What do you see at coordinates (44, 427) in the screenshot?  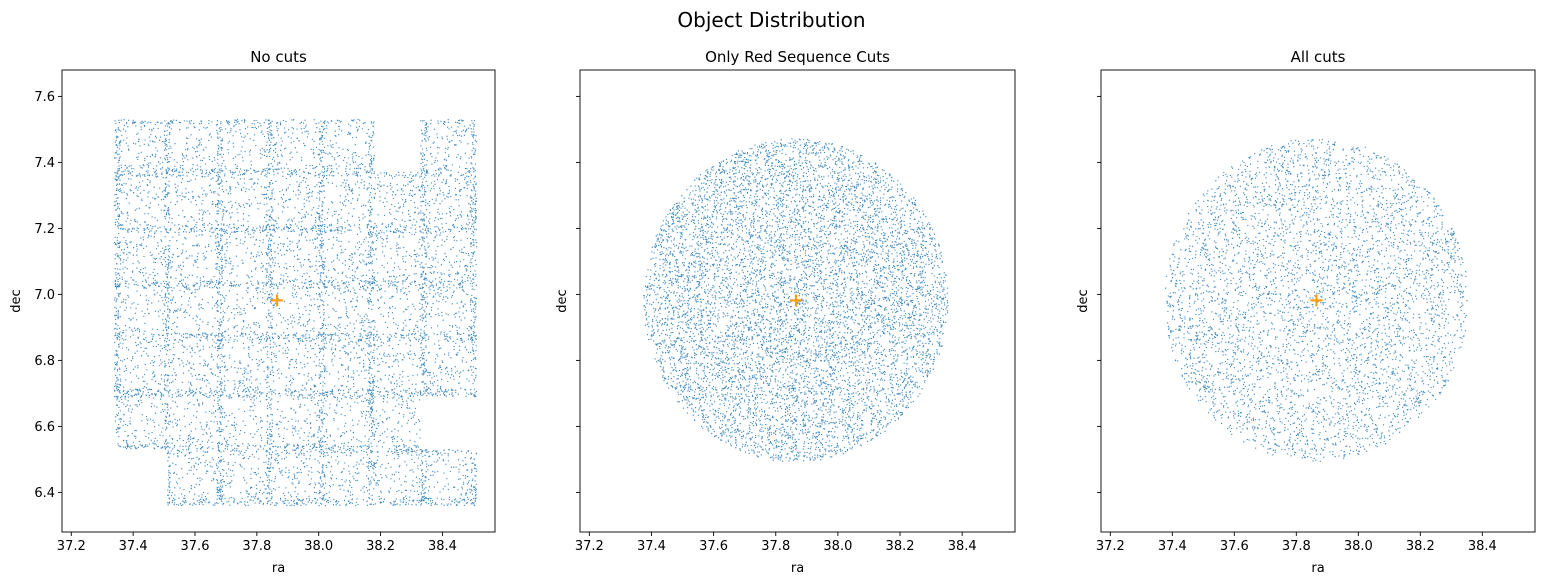 I see `y-tick-label: 6.6` at bounding box center [44, 427].